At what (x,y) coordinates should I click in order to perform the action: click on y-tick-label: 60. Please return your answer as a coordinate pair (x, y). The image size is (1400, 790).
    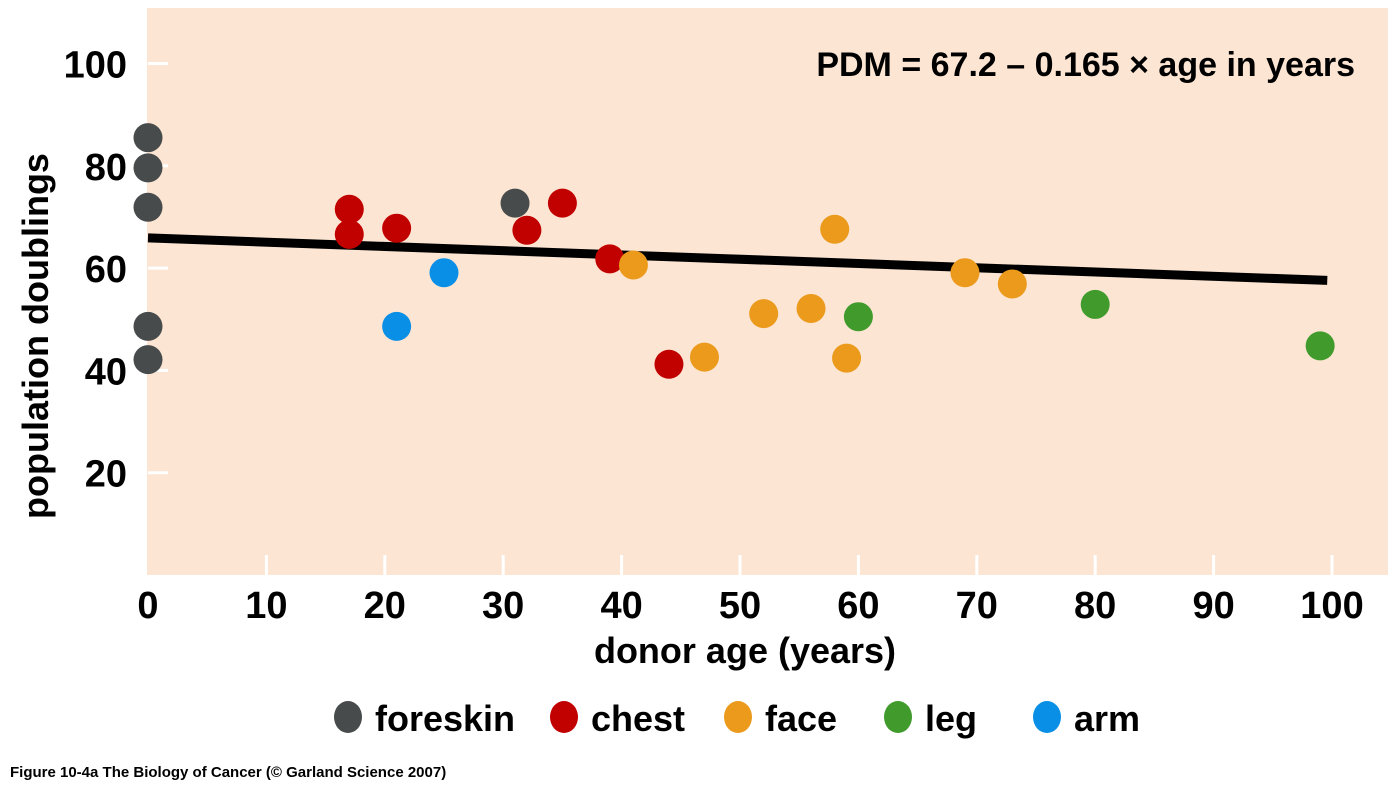
    Looking at the image, I should click on (106, 270).